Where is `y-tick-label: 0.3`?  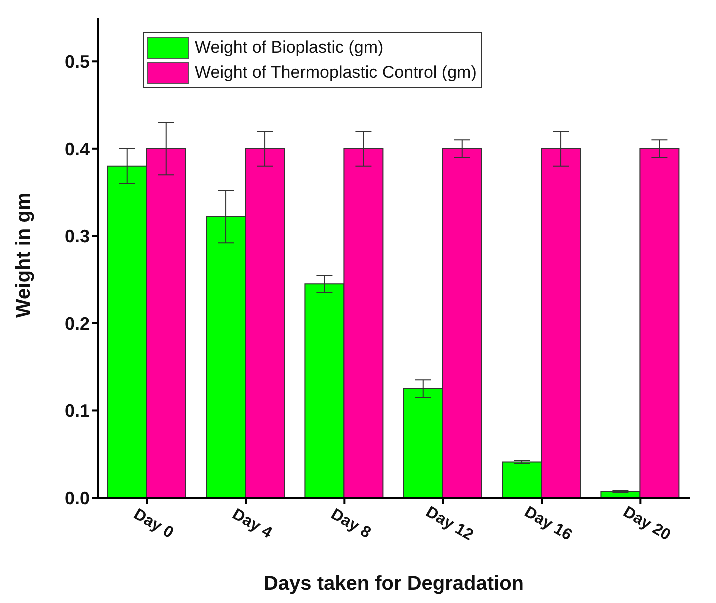 y-tick-label: 0.3 is located at coordinates (77, 236).